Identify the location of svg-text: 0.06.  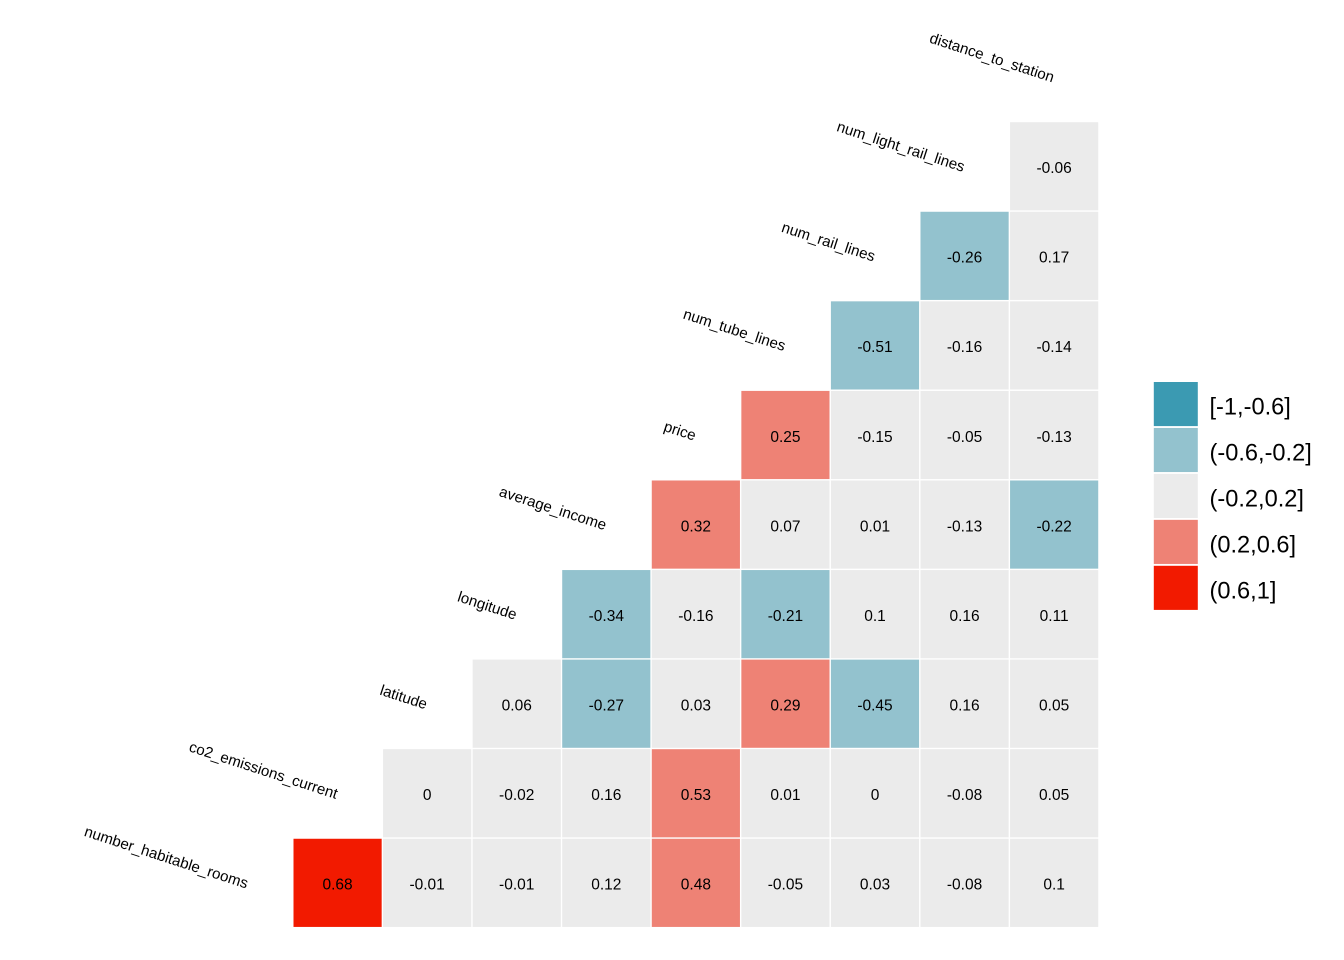
(517, 706).